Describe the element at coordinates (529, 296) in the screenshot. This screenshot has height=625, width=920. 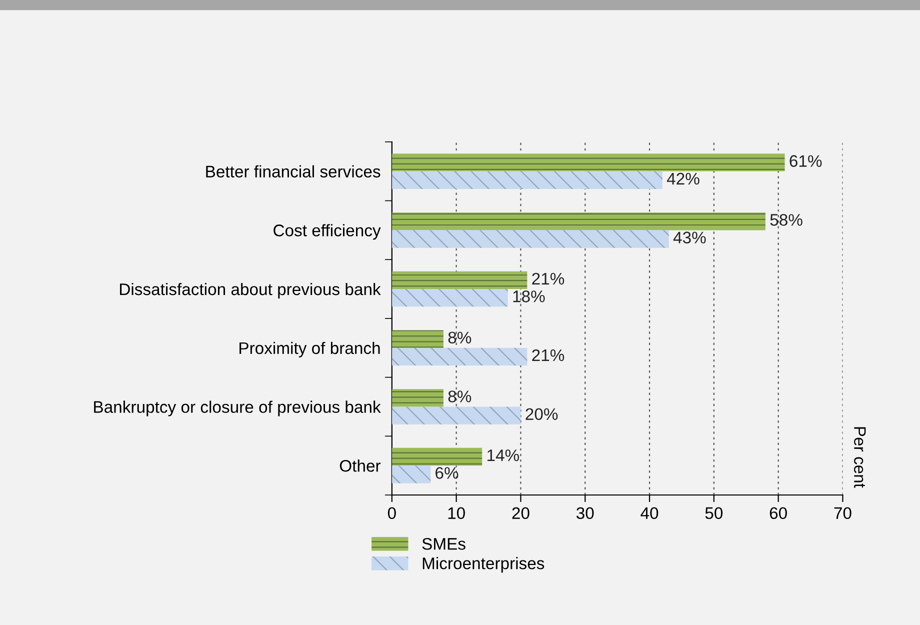
I see `data-label: 18%` at that location.